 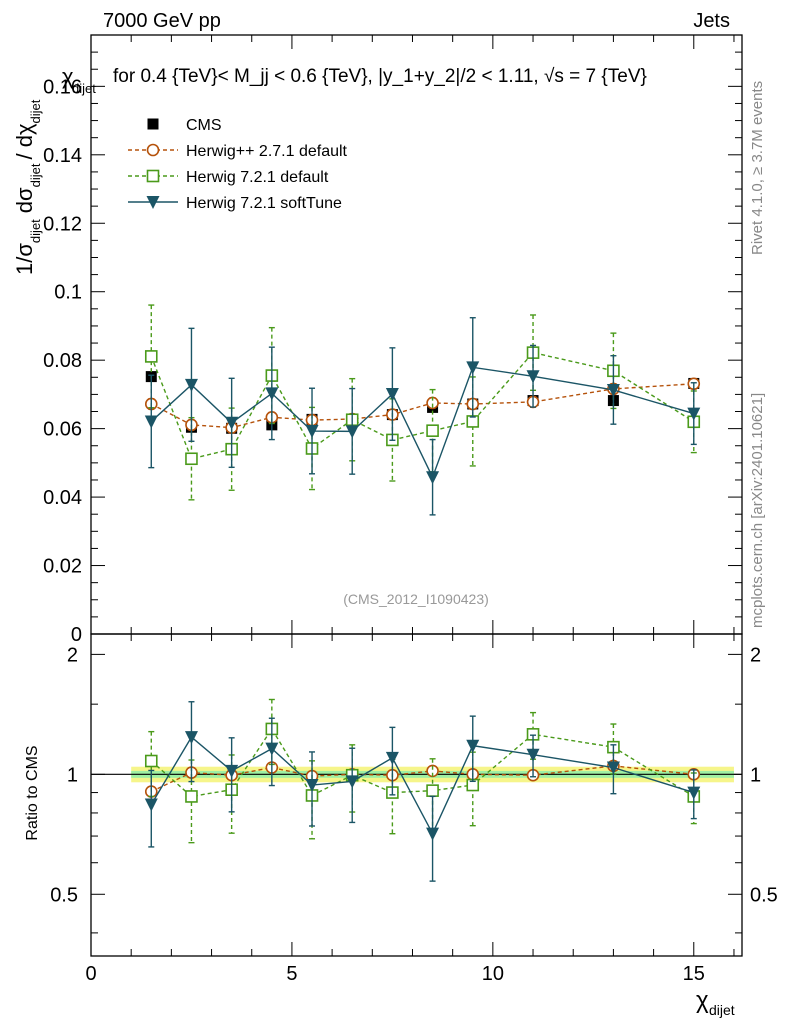 What do you see at coordinates (62, 567) in the screenshot?
I see `y-tick-label: 0.02` at bounding box center [62, 567].